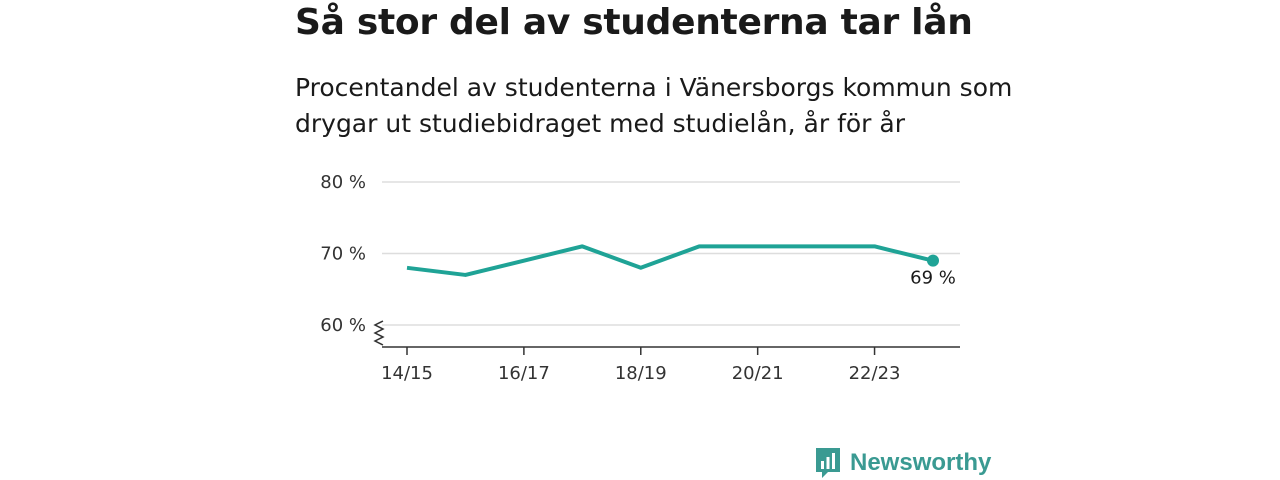 This screenshot has height=480, width=1280. I want to click on y-tick-label: 80 %, so click(343, 182).